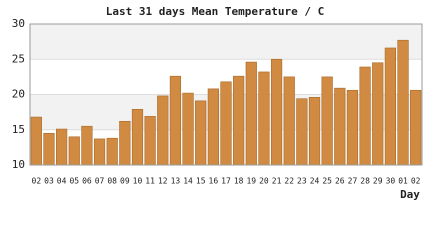  I want to click on y-tick-label: 30, so click(18, 23).